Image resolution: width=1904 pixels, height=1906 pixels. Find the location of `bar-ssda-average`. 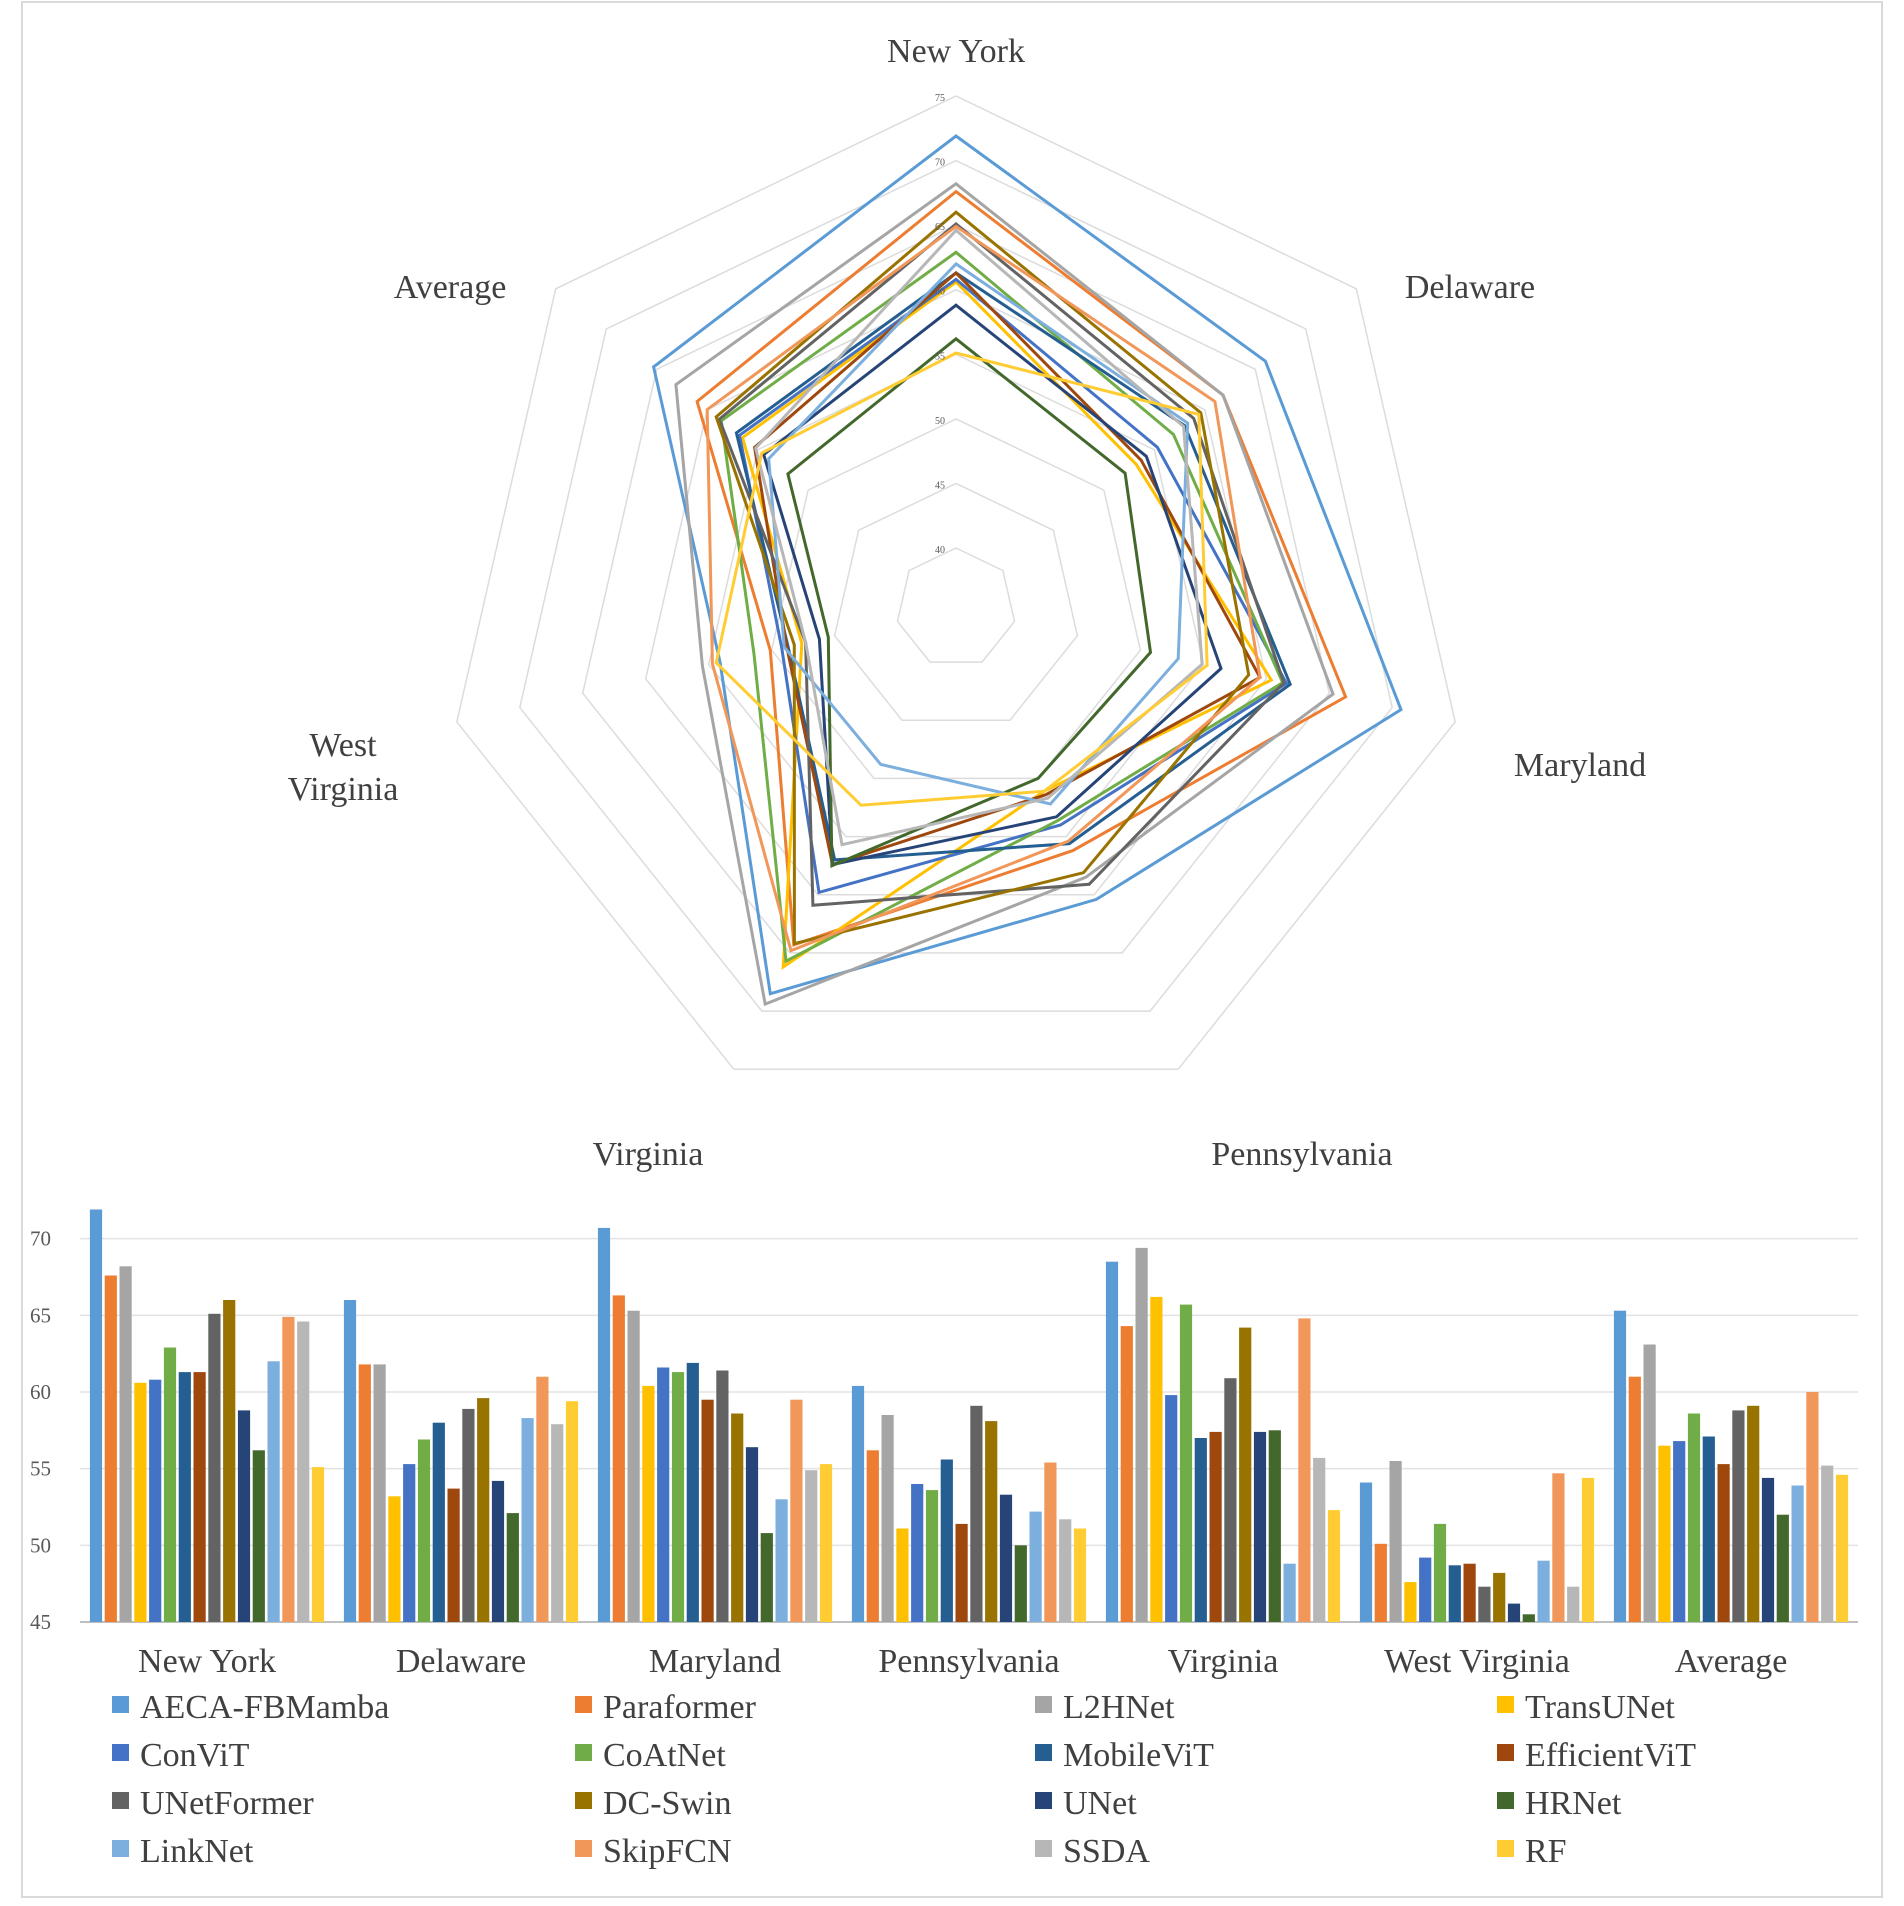

bar-ssda-average is located at coordinates (1827, 1543).